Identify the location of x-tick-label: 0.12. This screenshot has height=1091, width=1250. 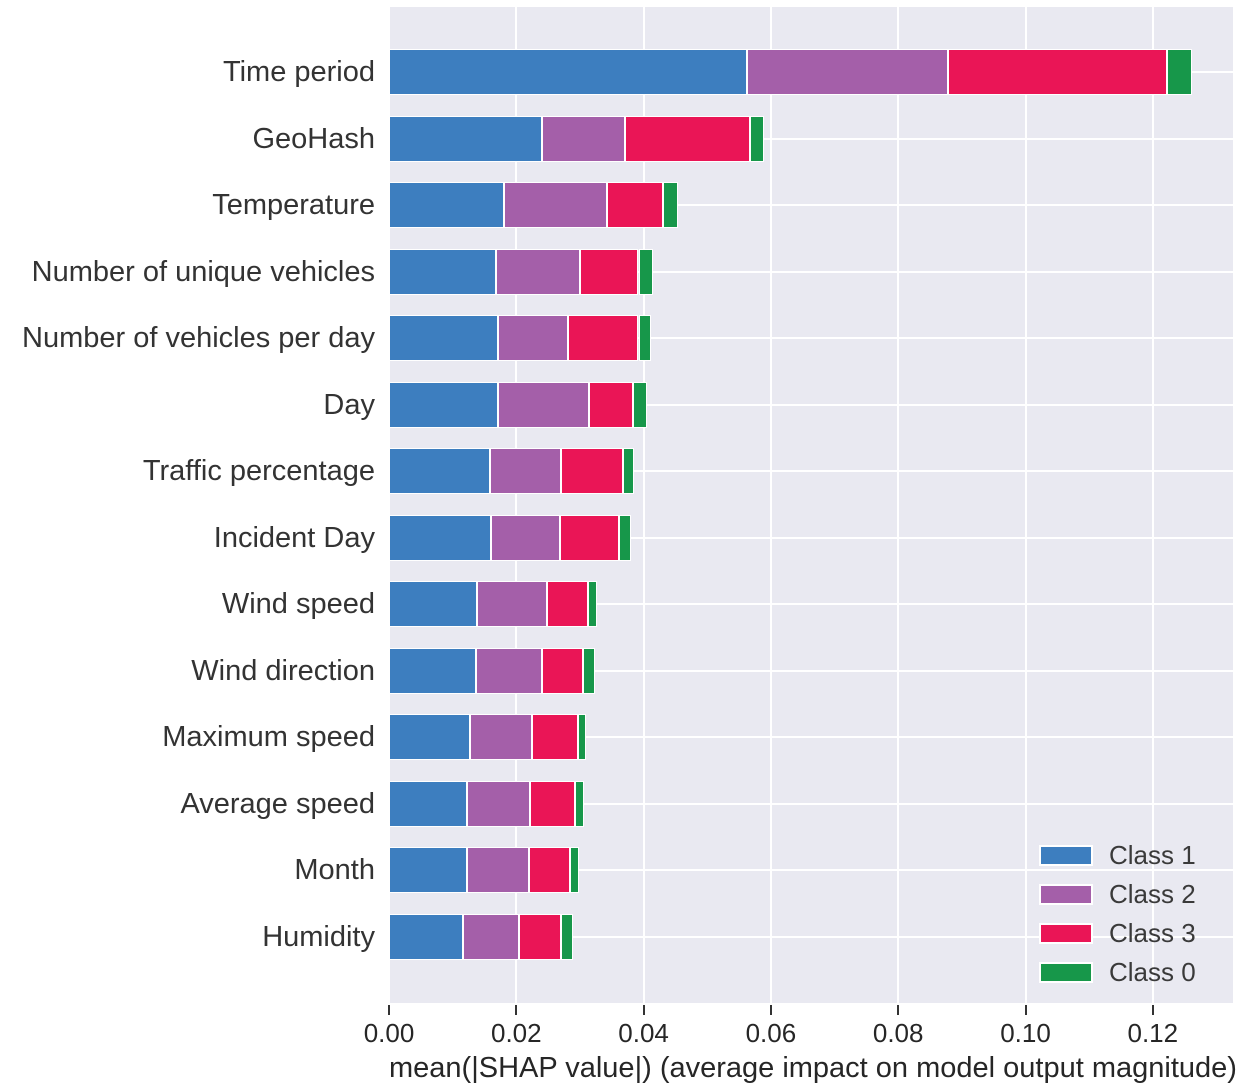
(1153, 1033).